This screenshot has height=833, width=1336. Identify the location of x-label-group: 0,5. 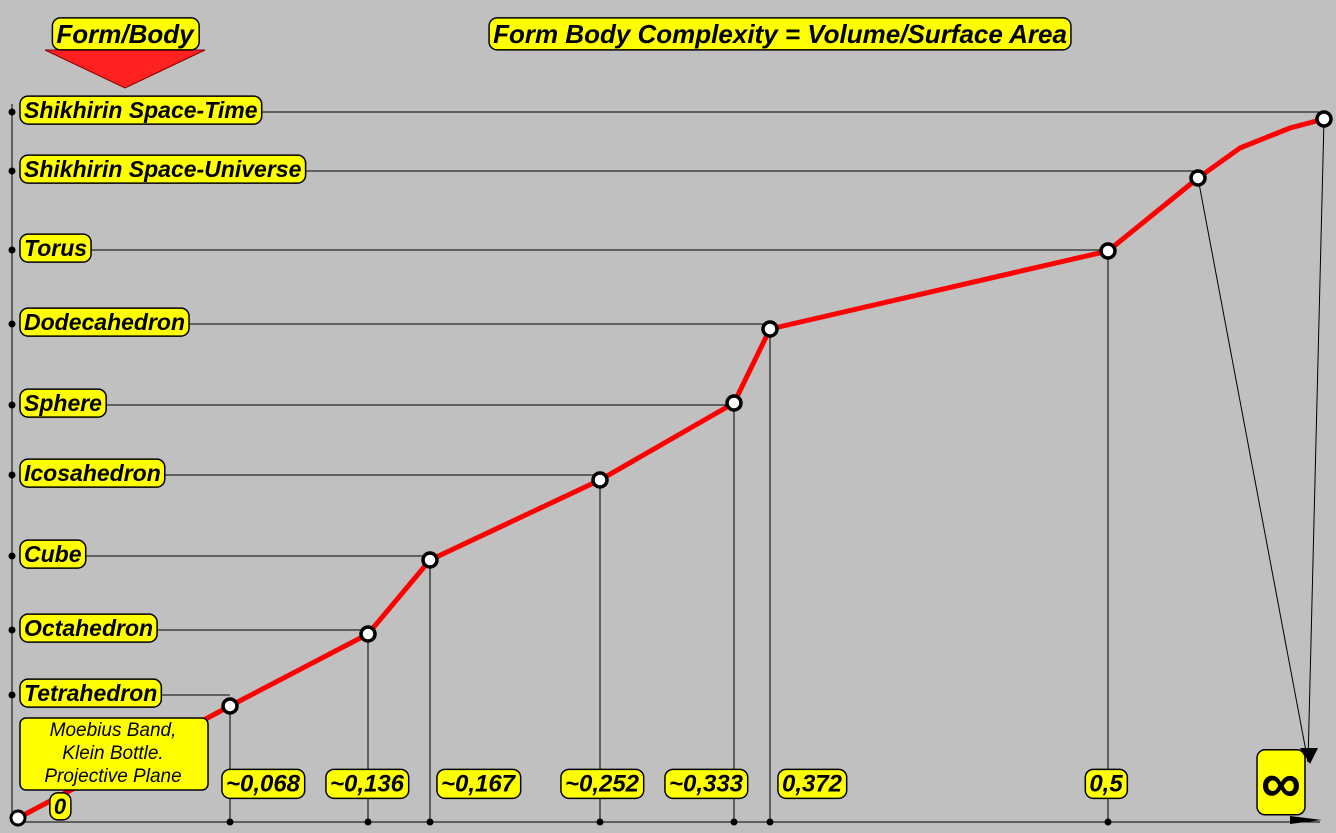
(1106, 784).